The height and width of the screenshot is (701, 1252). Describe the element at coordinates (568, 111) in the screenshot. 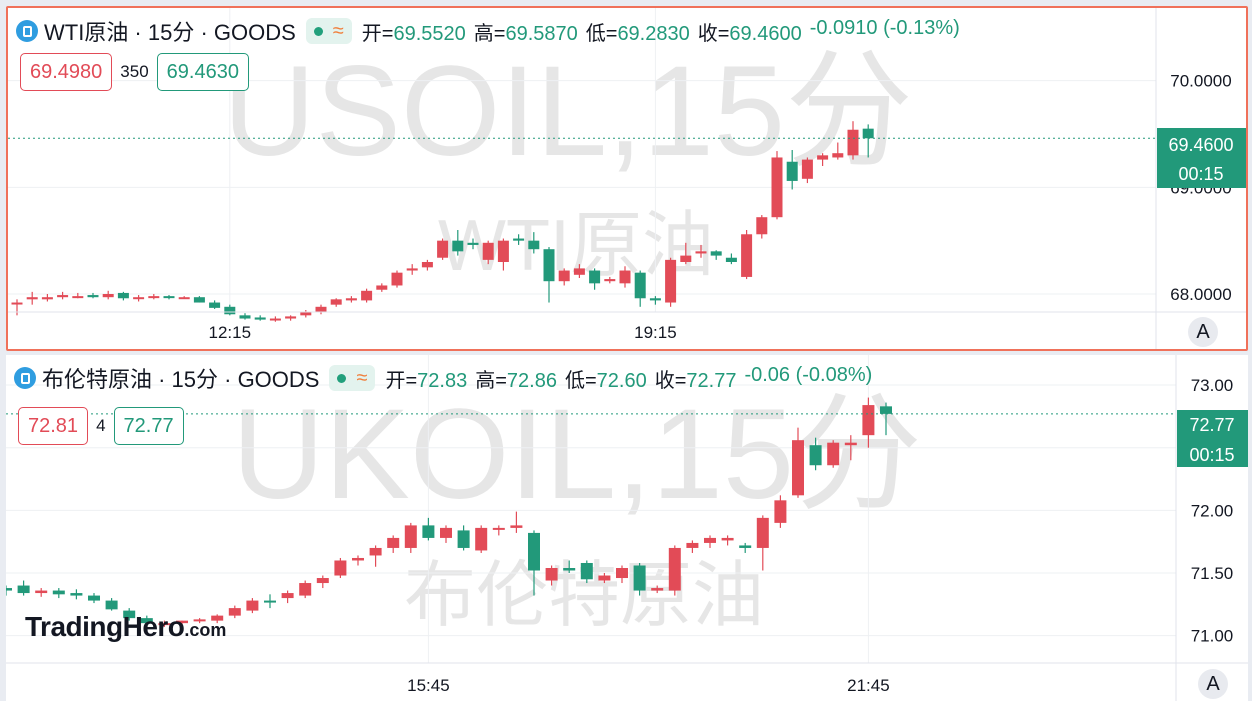

I see `watermark-symbol: USOIL,15分` at that location.